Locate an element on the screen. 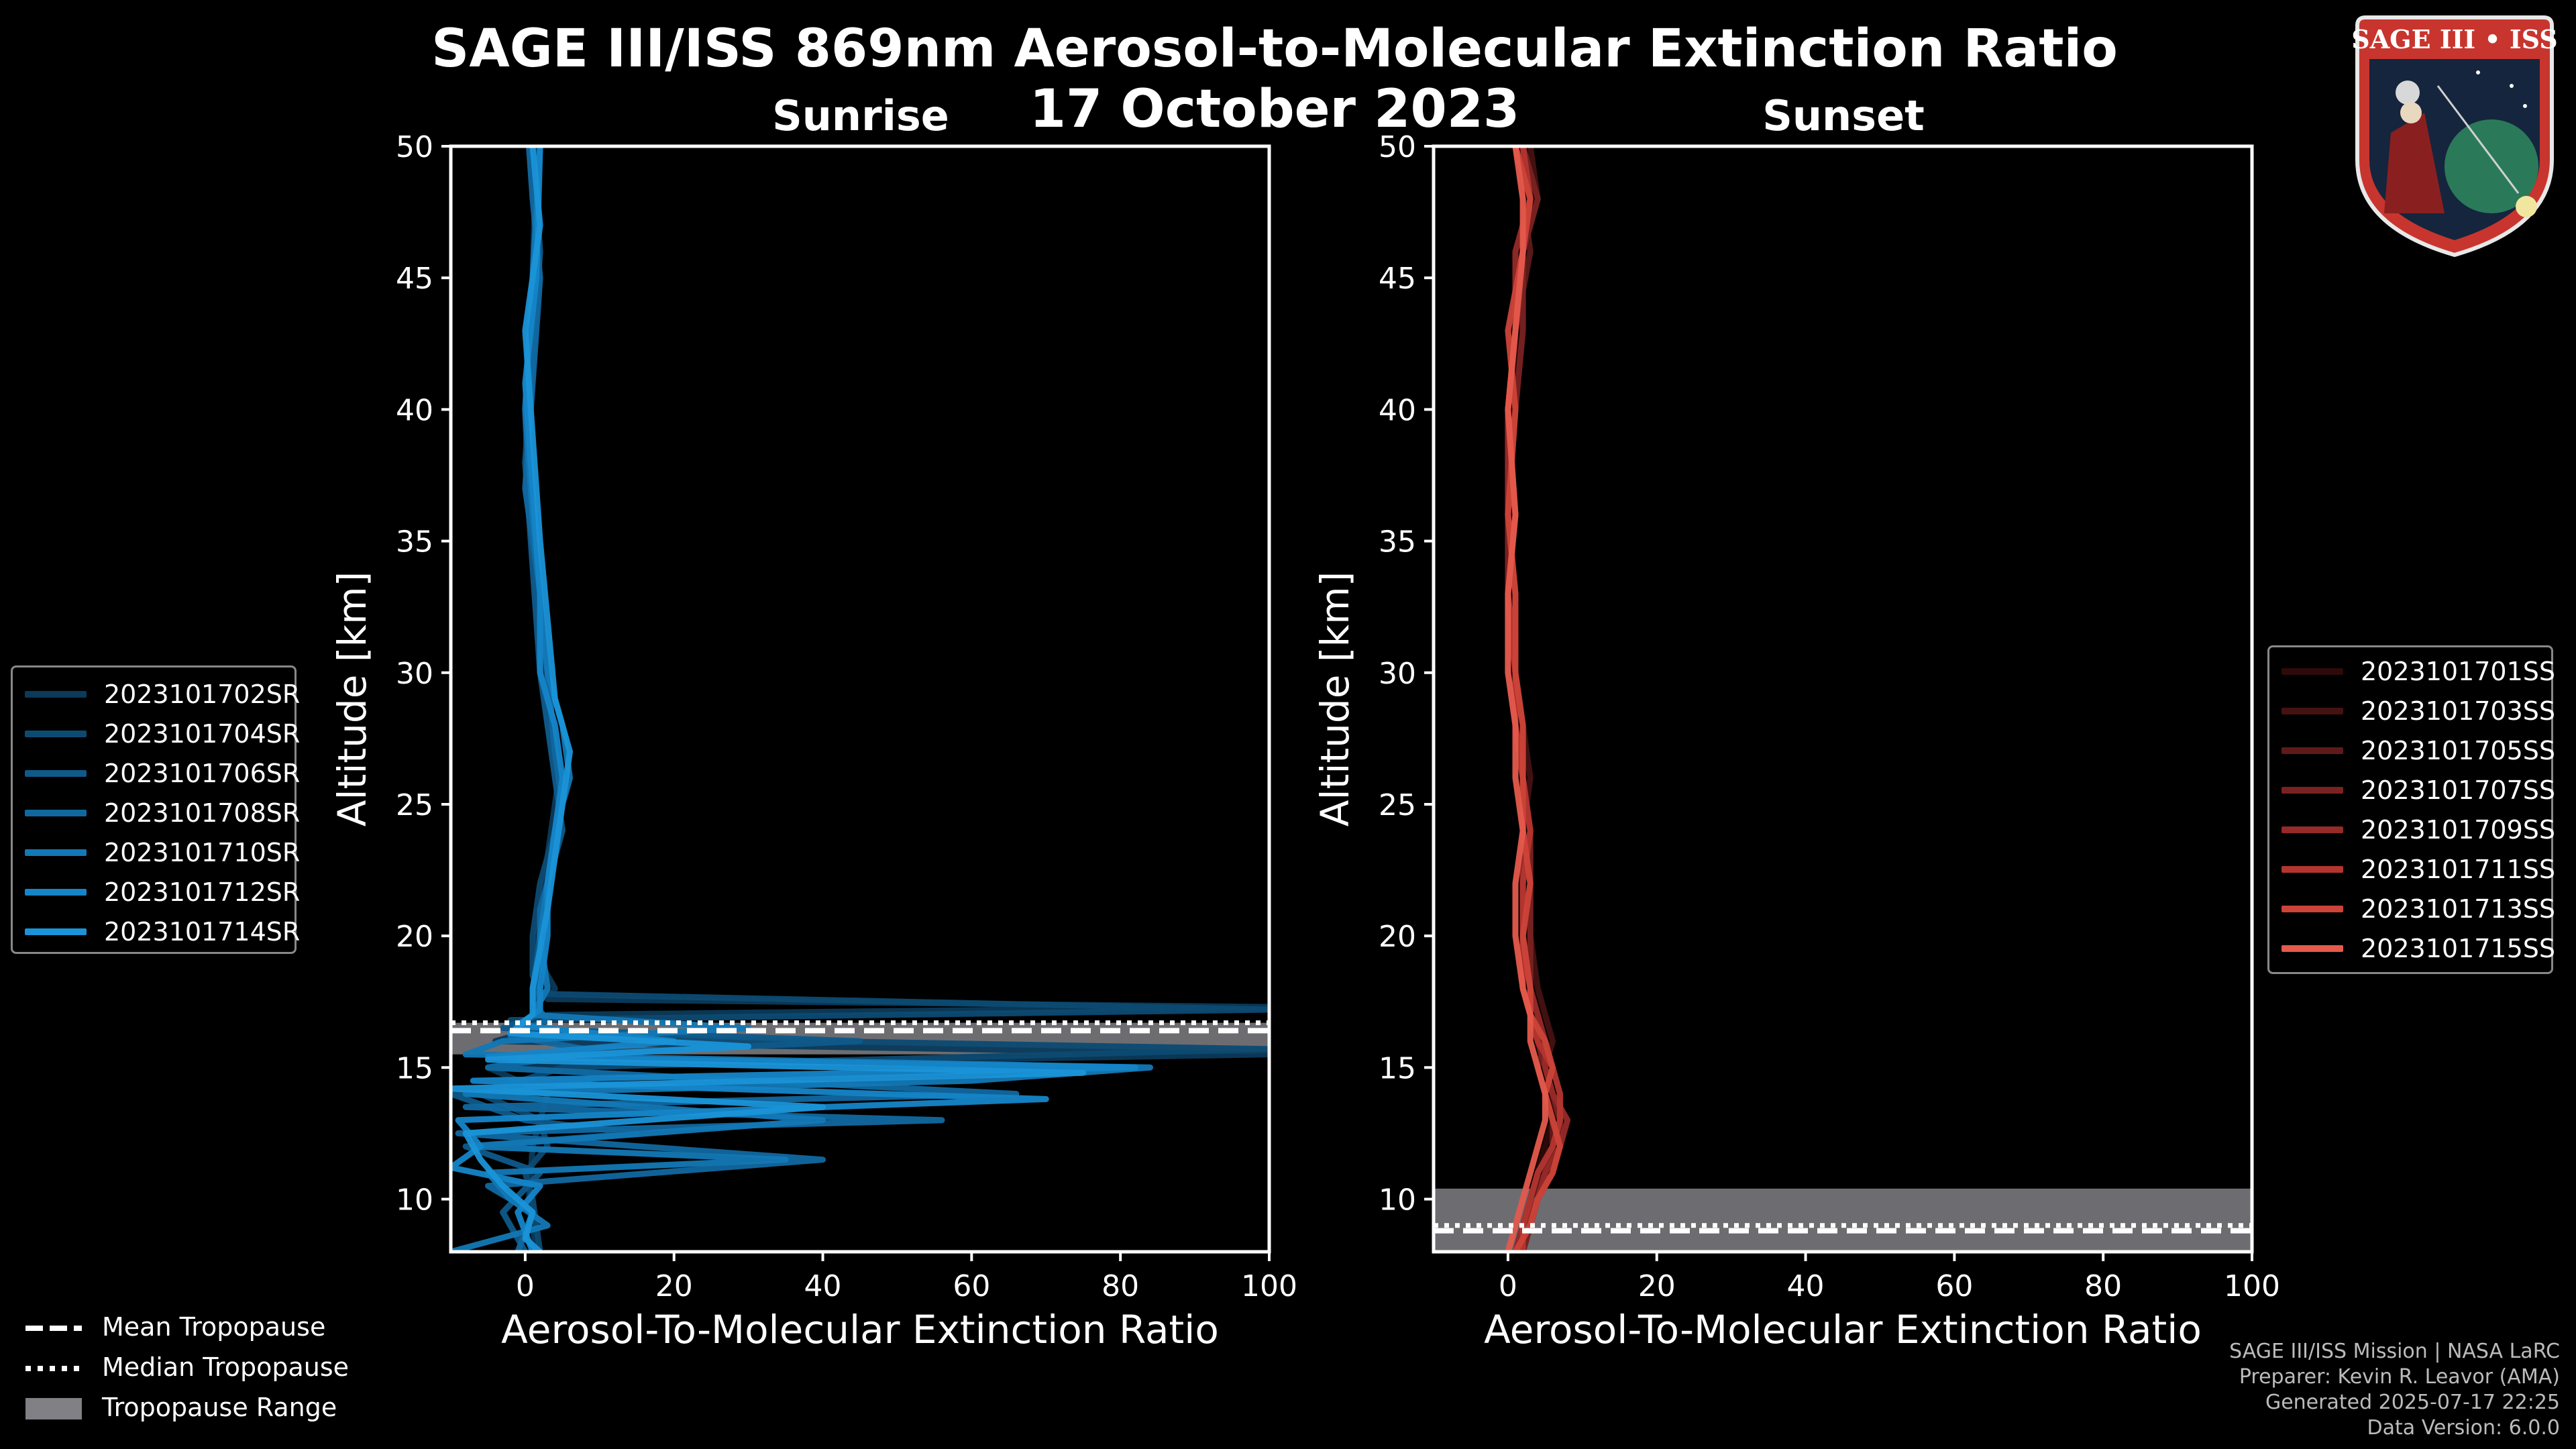 This screenshot has width=2576, height=1449. legend-label: 2023101712SR is located at coordinates (202, 892).